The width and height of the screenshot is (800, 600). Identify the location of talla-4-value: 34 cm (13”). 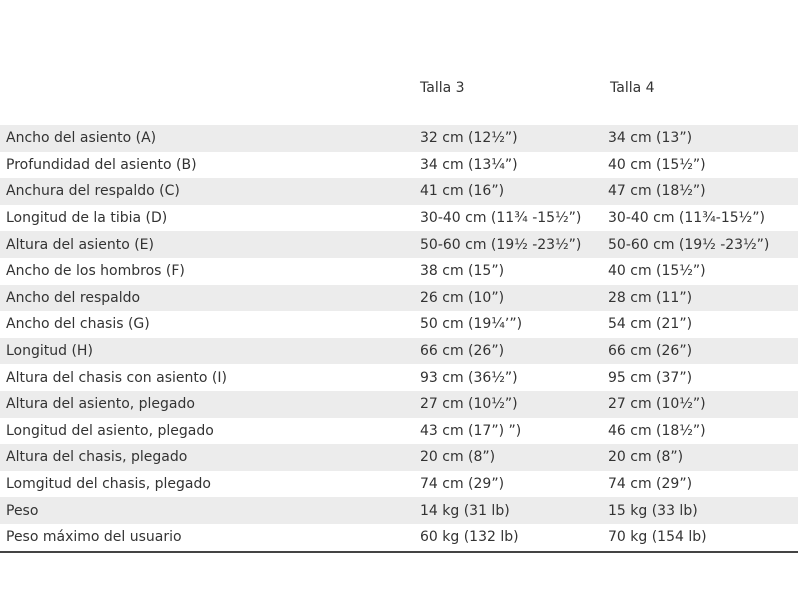
(703, 138).